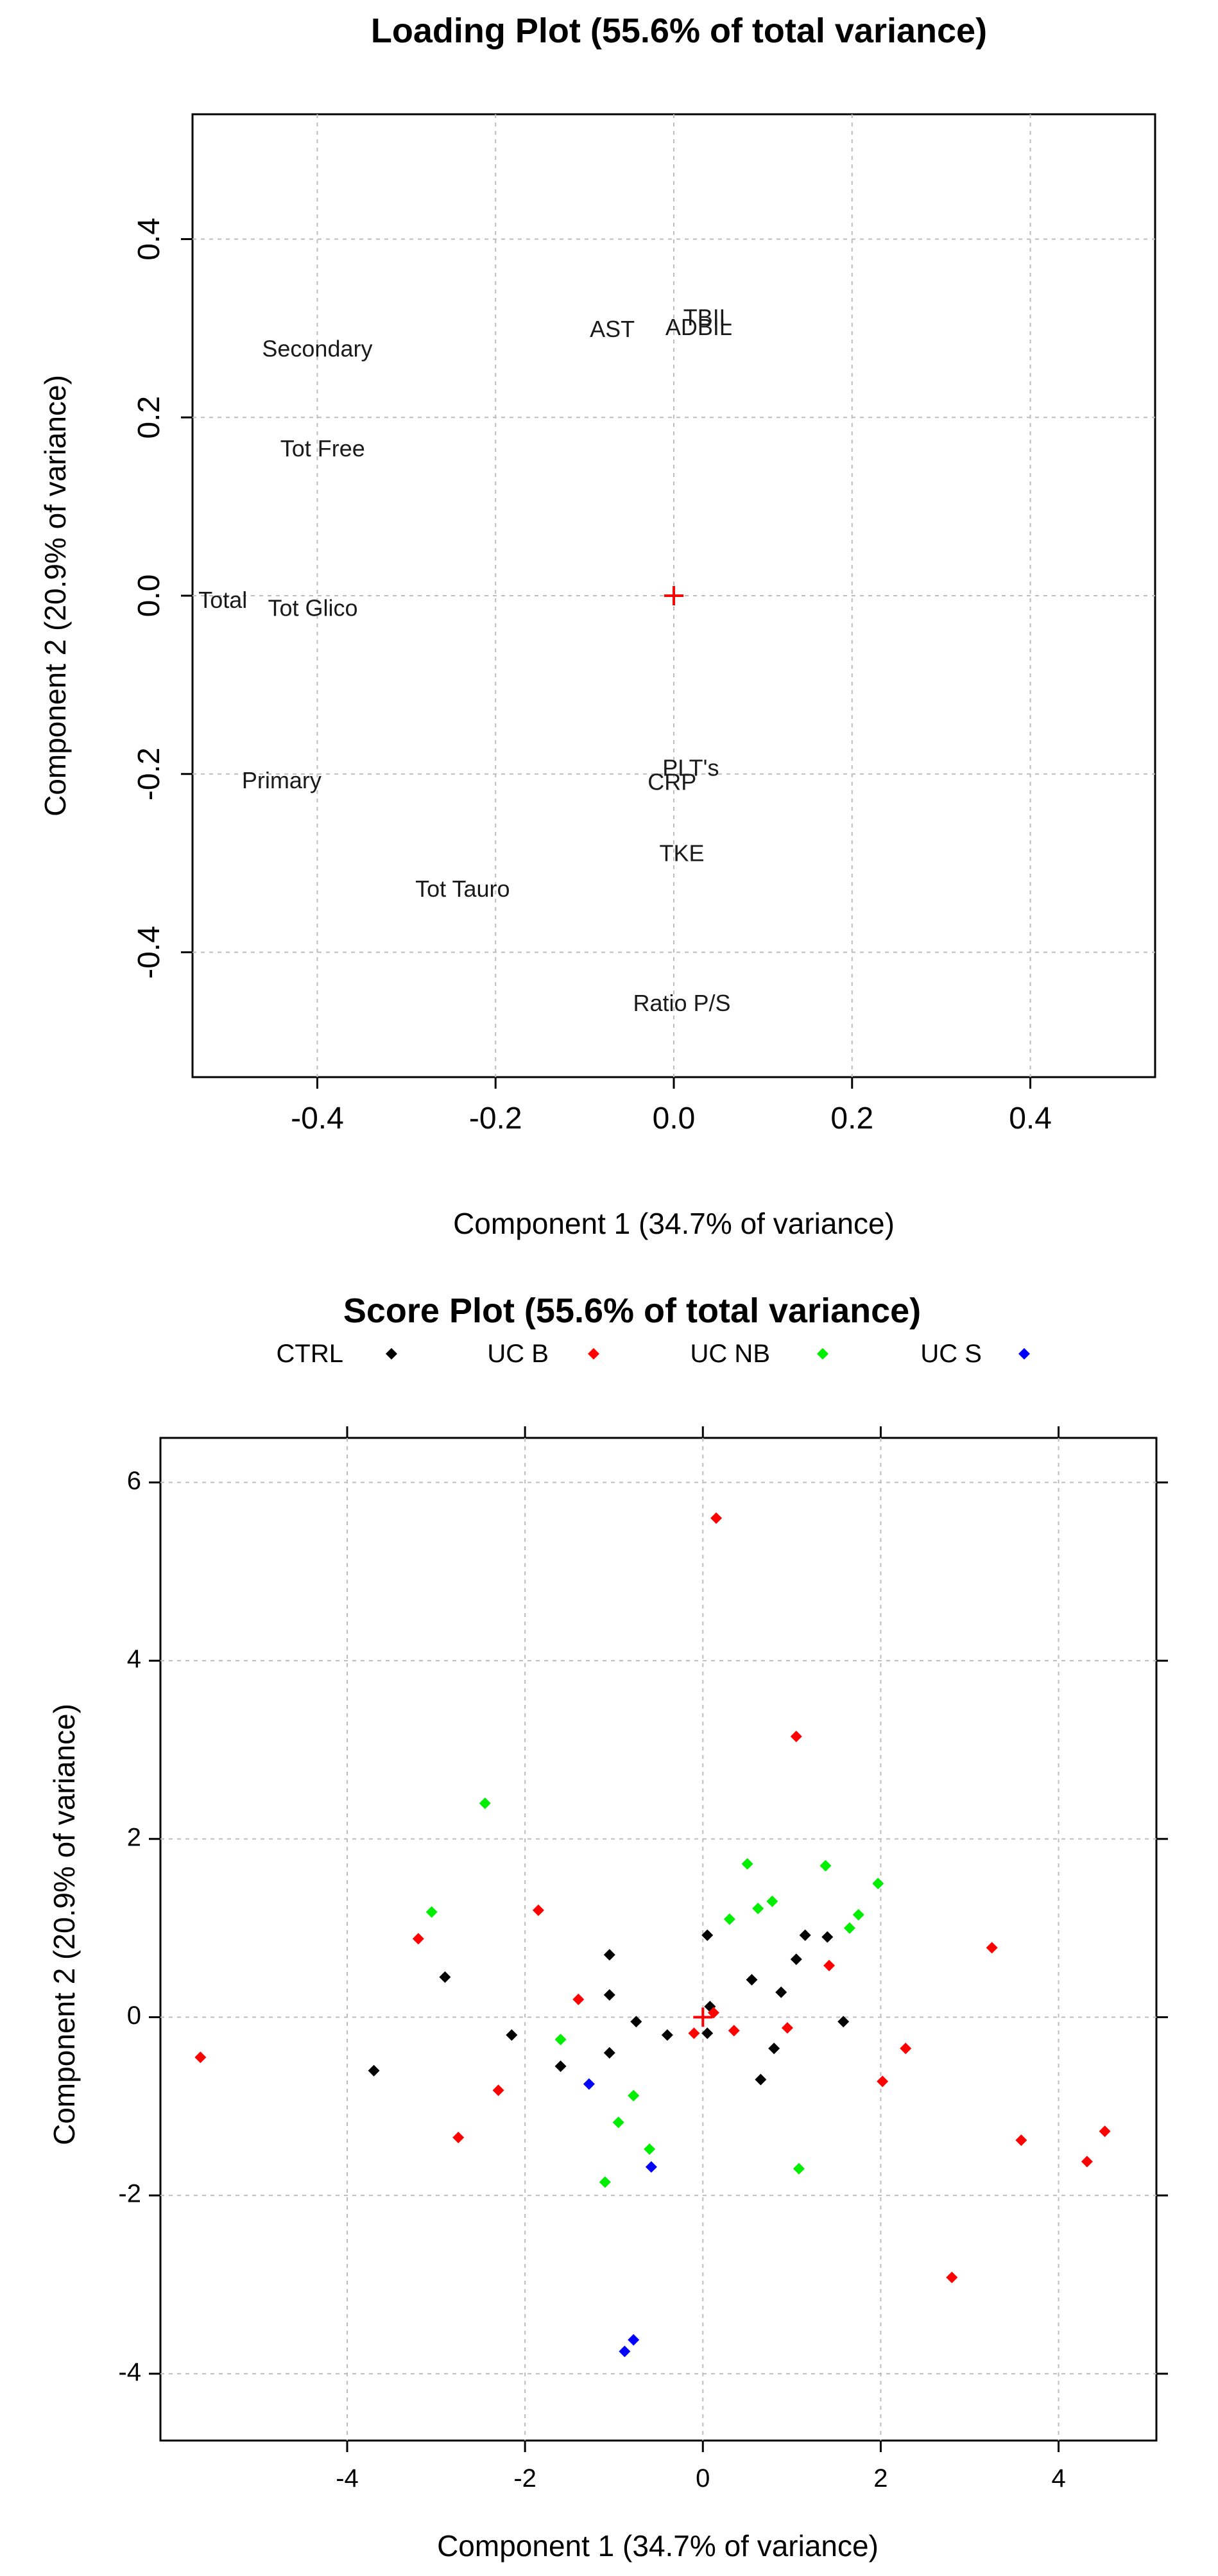 The width and height of the screenshot is (1218, 2576). What do you see at coordinates (524, 2479) in the screenshot?
I see `score-x-tick-label: -2` at bounding box center [524, 2479].